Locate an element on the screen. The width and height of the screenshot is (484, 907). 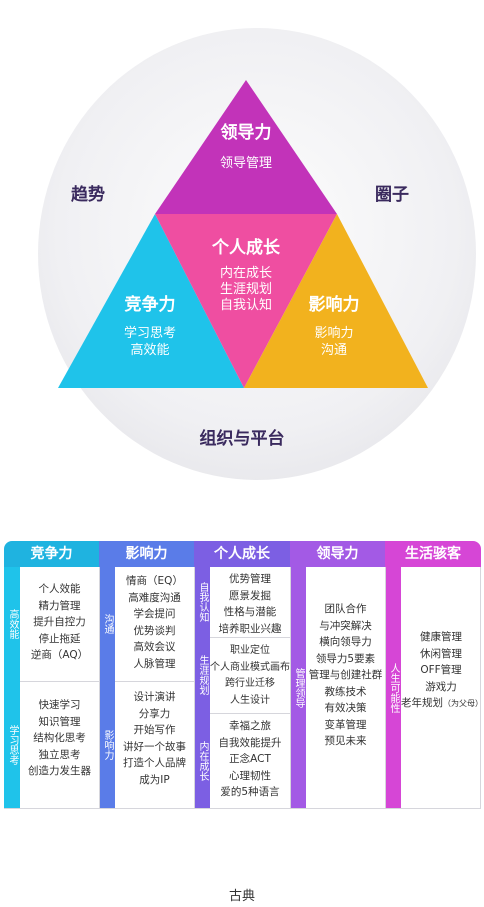
header-life-hacker: 生活骇客 is located at coordinates (433, 554).